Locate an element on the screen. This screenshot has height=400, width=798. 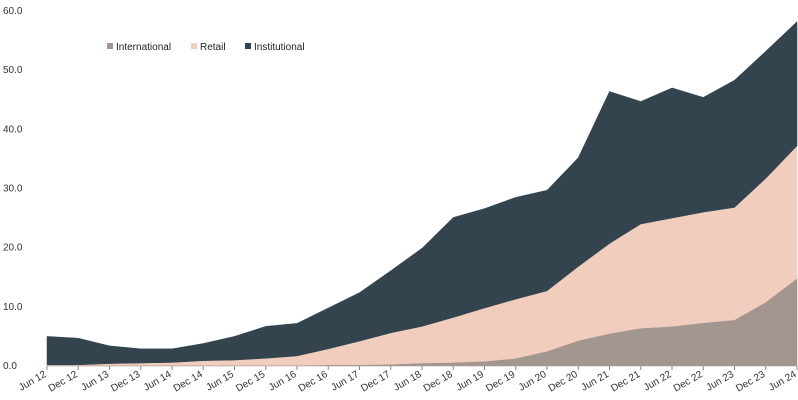
legend-swatch-institutional is located at coordinates (248, 46).